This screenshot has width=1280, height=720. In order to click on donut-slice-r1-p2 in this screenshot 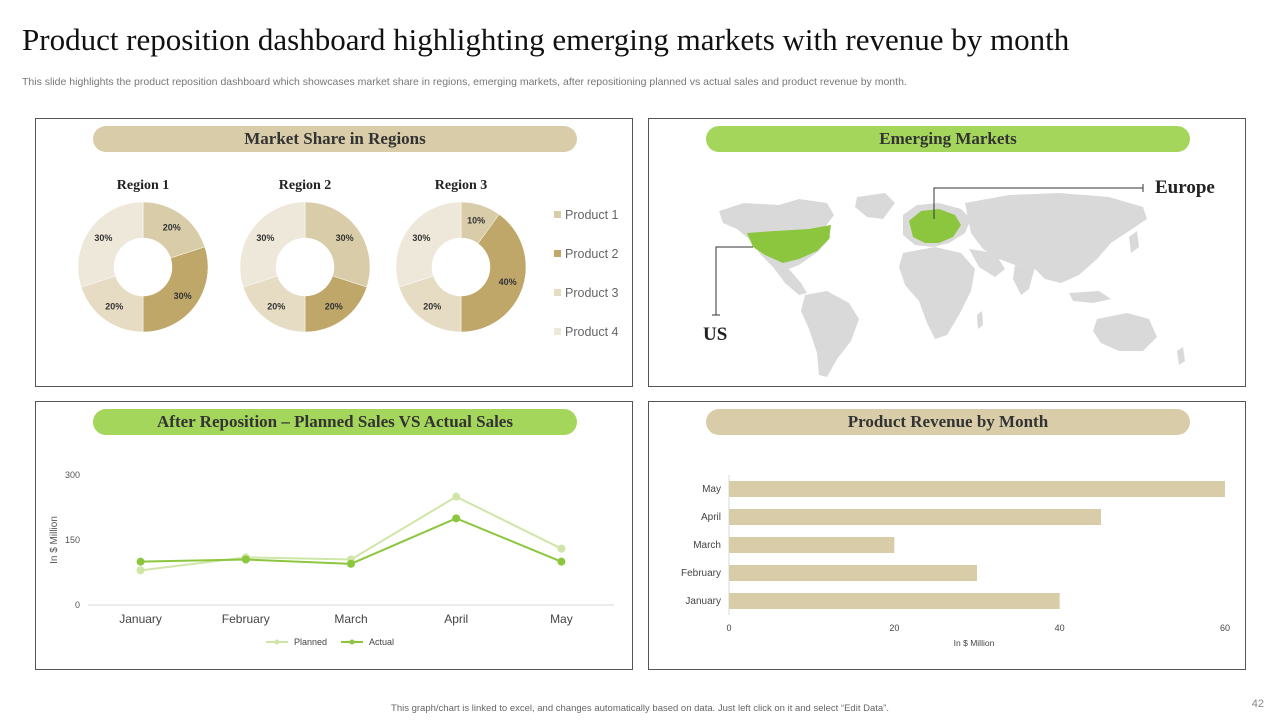, I will do `click(175, 289)`.